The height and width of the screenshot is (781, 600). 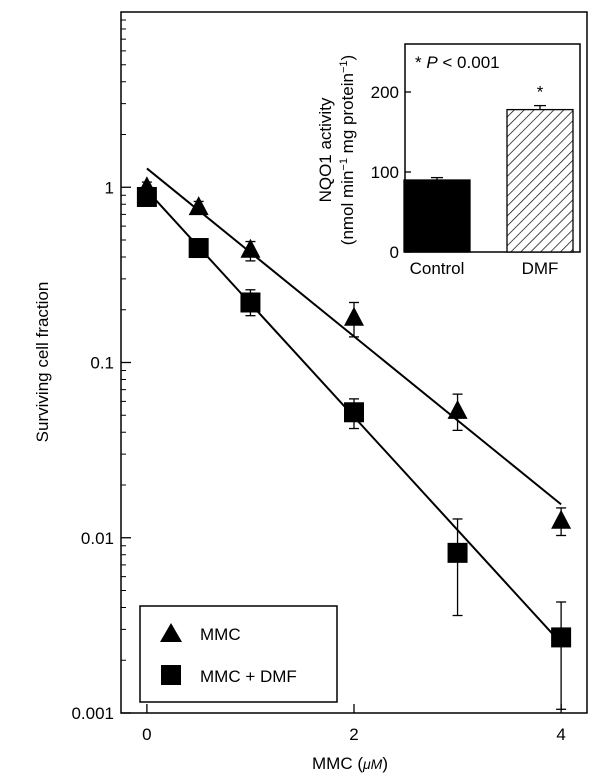 I want to click on x-axis-label: MMC (μM), so click(x=350, y=763).